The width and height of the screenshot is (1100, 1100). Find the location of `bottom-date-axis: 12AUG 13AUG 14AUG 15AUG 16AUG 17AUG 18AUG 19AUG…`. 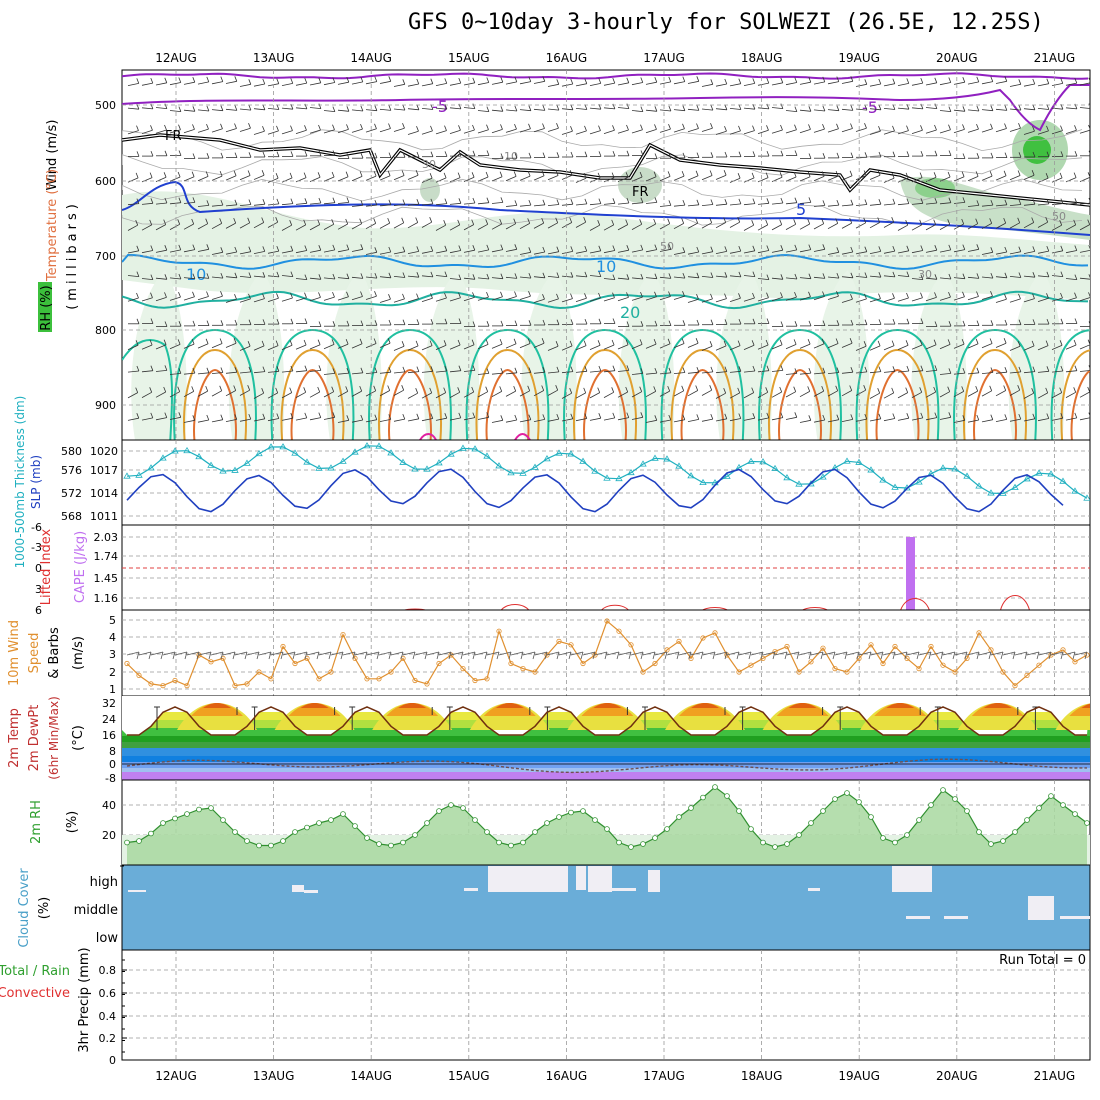

bottom-date-axis: 12AUG 13AUG 14AUG 15AUG 16AUG 17AUG 18AUG 19AUG… is located at coordinates (615, 1076).